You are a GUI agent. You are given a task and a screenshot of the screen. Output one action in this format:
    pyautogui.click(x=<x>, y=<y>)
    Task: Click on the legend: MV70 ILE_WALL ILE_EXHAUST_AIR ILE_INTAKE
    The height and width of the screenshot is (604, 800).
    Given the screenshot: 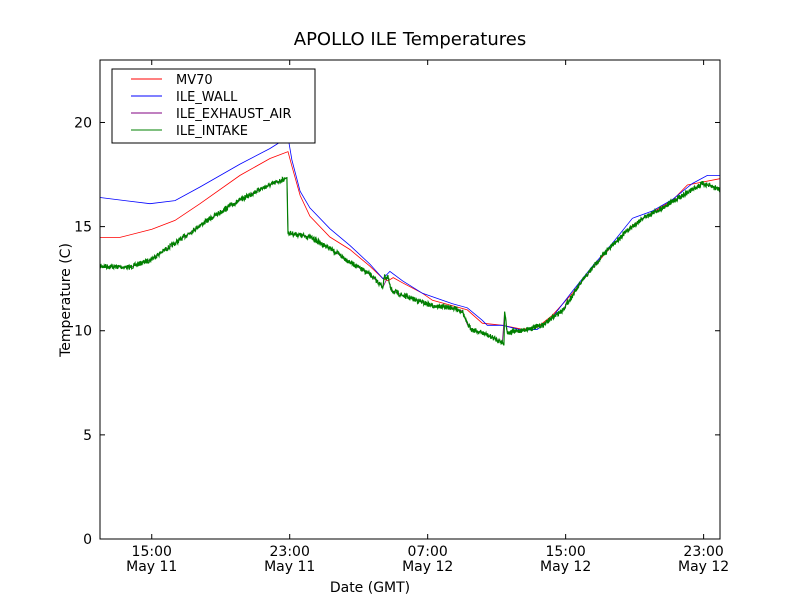 What is the action you would take?
    pyautogui.click(x=213, y=106)
    